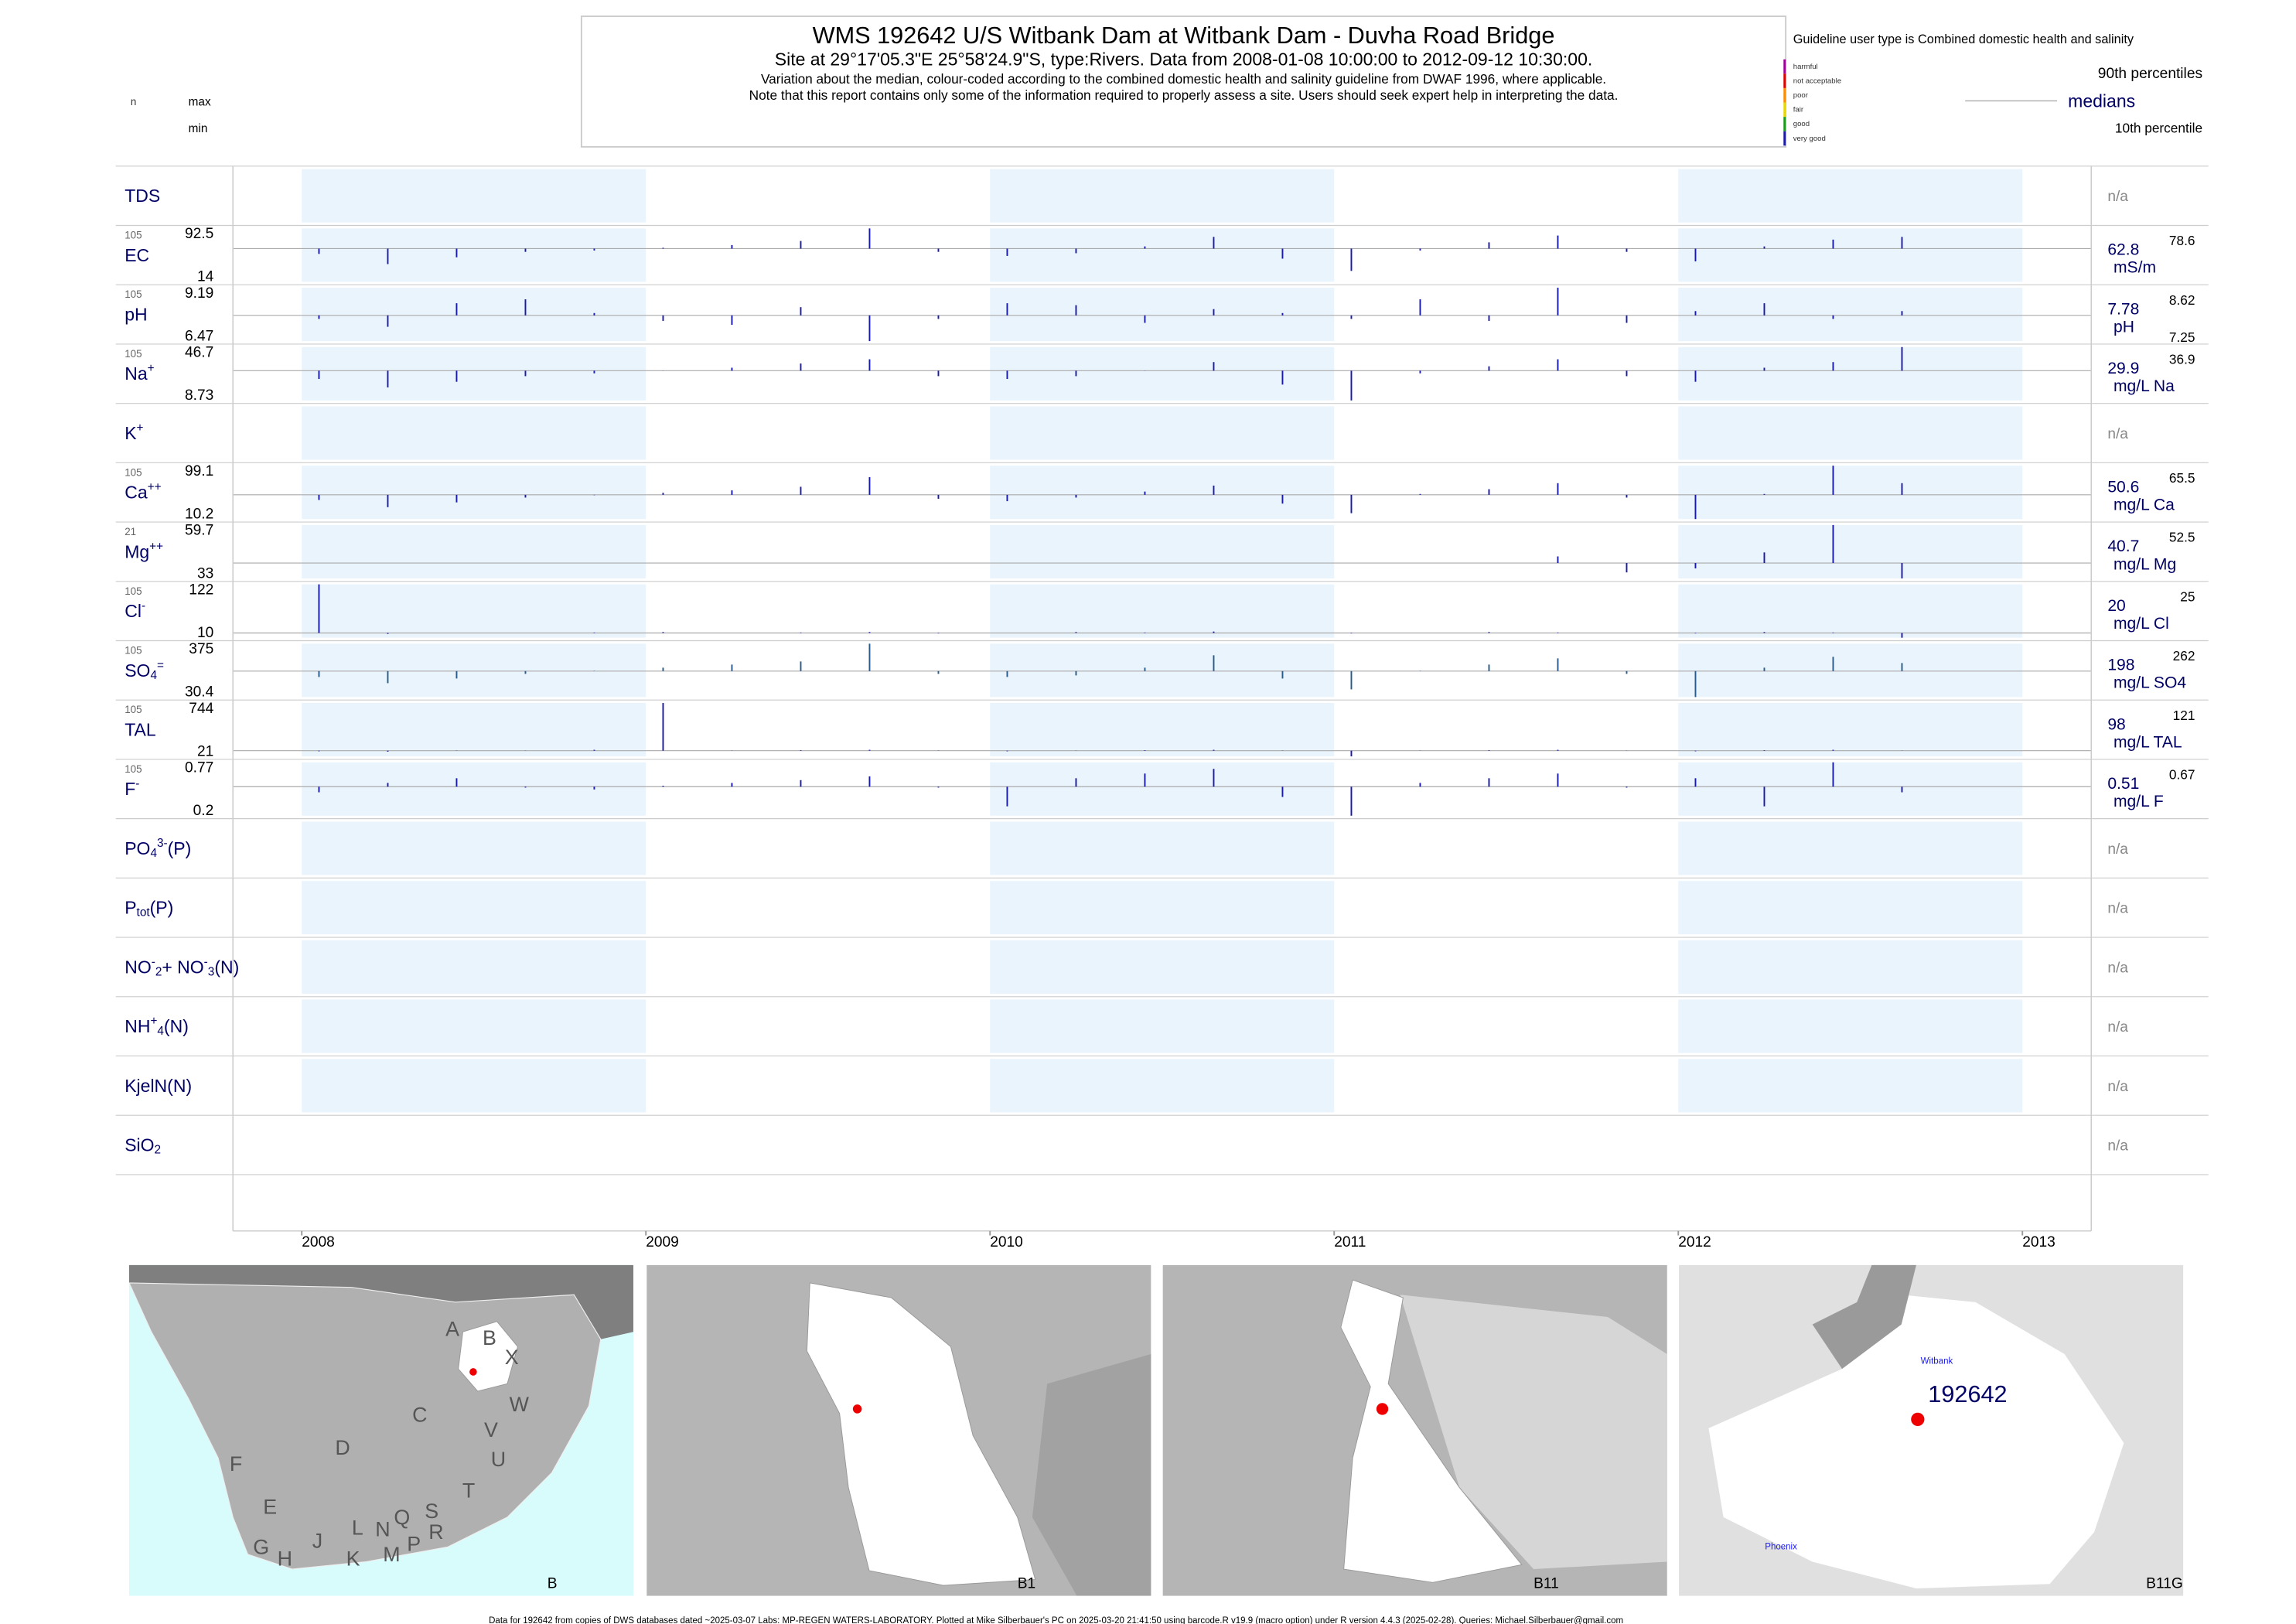 The width and height of the screenshot is (2296, 1624). Describe the element at coordinates (2182, 775) in the screenshot. I see `p90-value: 0.67` at that location.